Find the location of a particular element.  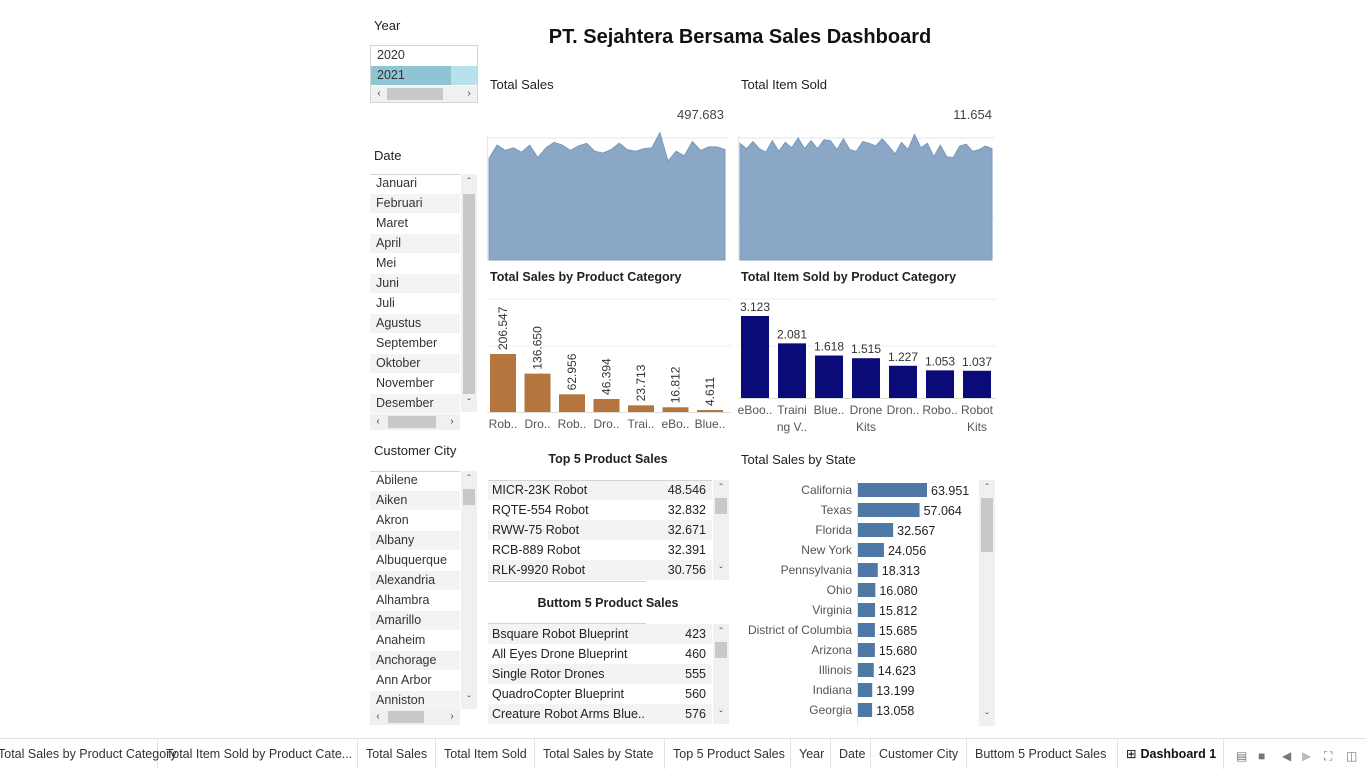

date-filter-label: Date is located at coordinates (388, 155).